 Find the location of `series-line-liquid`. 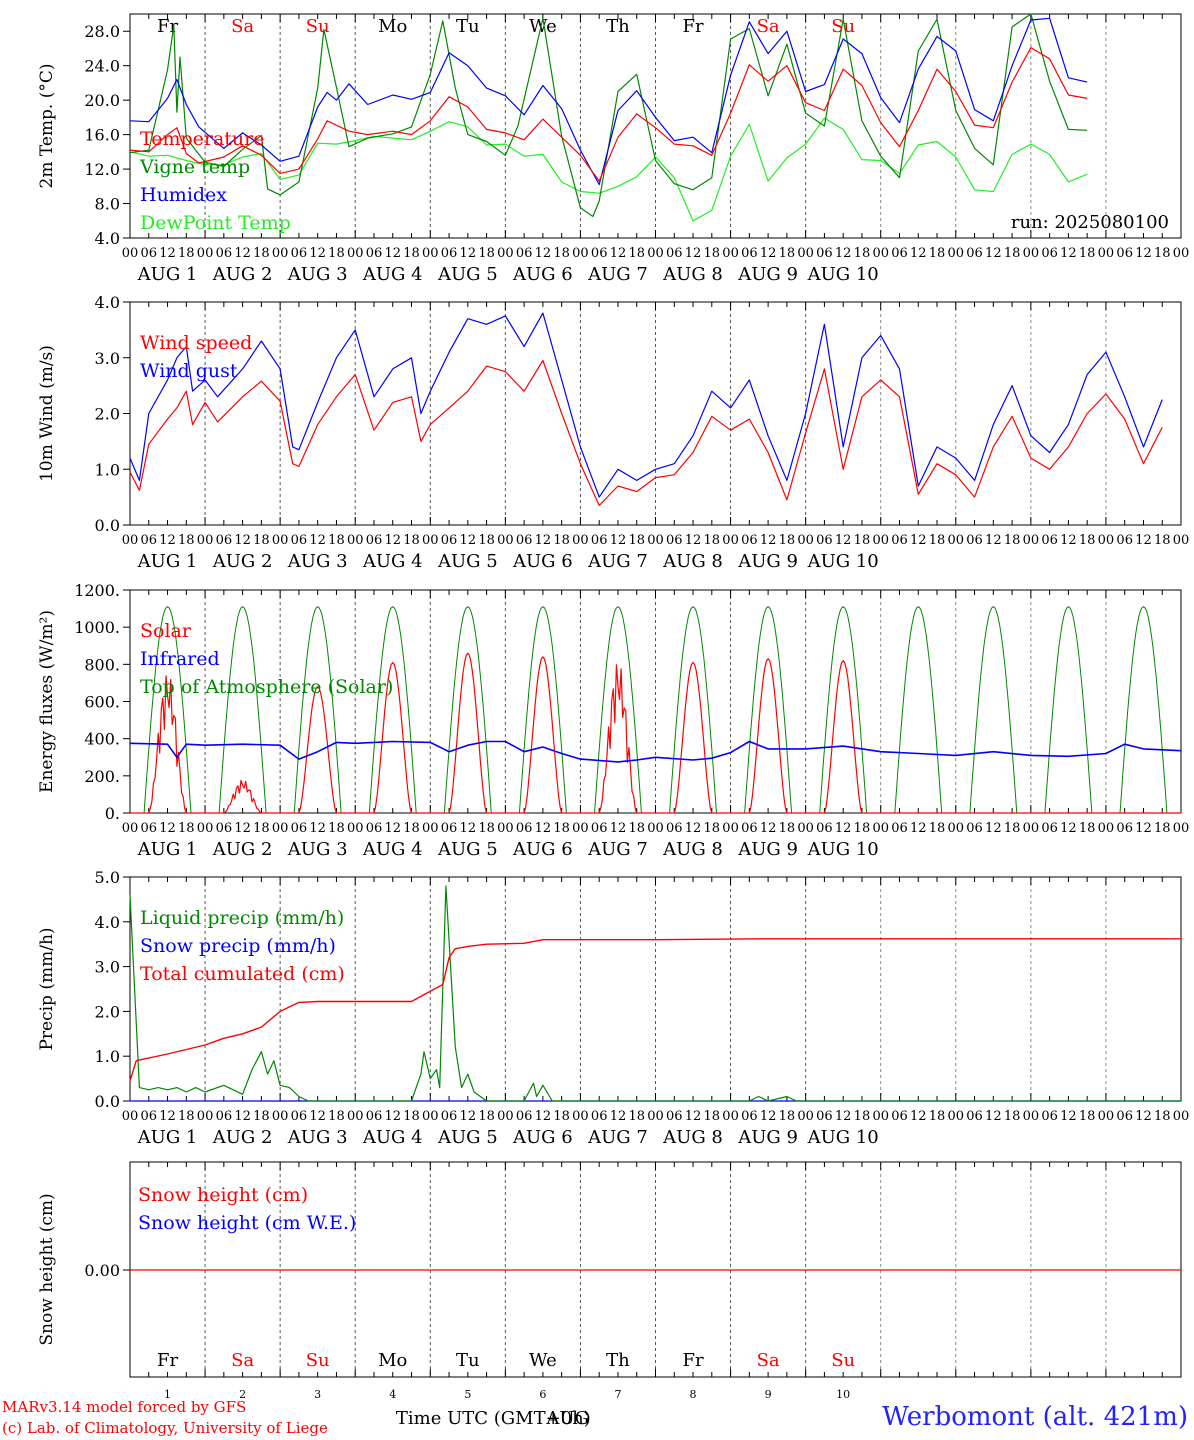

series-line-liquid is located at coordinates (655, 993).